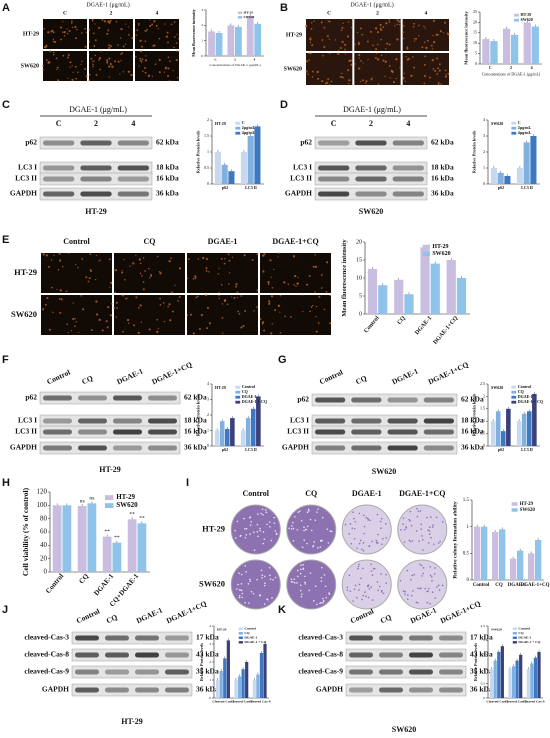 This screenshot has width=550, height=738. Describe the element at coordinates (59, 123) in the screenshot. I see `column-label: C` at that location.